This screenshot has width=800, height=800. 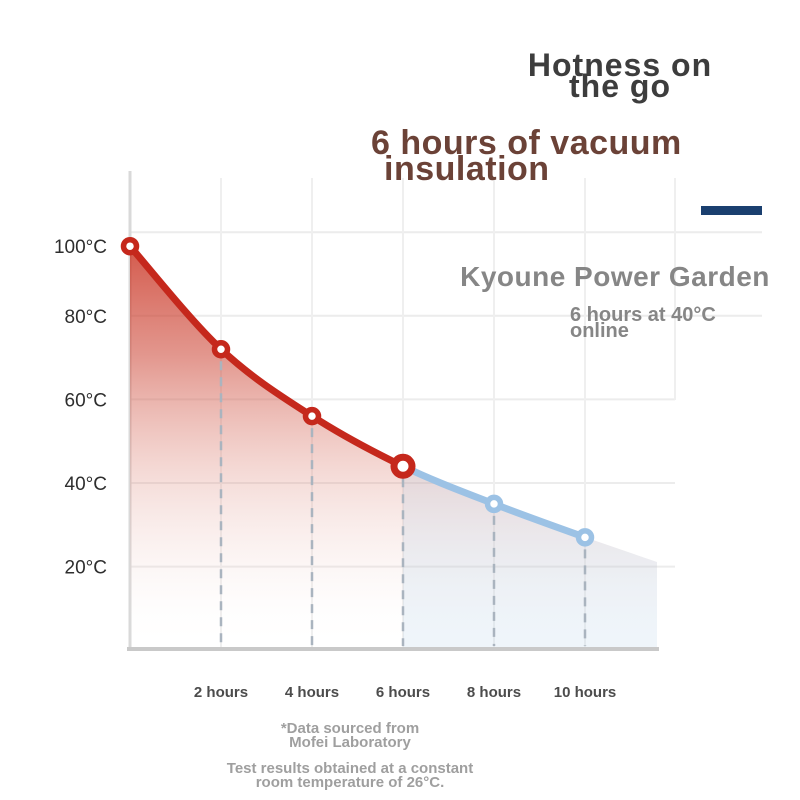 I want to click on footnote-conditions-line1: Test results obtained at a constant, so click(x=350, y=768).